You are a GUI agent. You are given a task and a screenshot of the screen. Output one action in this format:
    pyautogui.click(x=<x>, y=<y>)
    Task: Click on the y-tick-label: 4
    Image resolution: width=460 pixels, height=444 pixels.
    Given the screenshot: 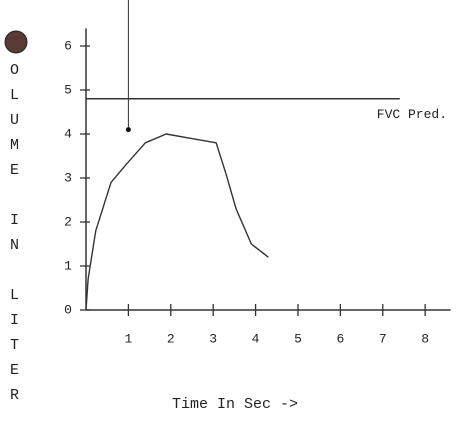 What is the action you would take?
    pyautogui.click(x=68, y=133)
    